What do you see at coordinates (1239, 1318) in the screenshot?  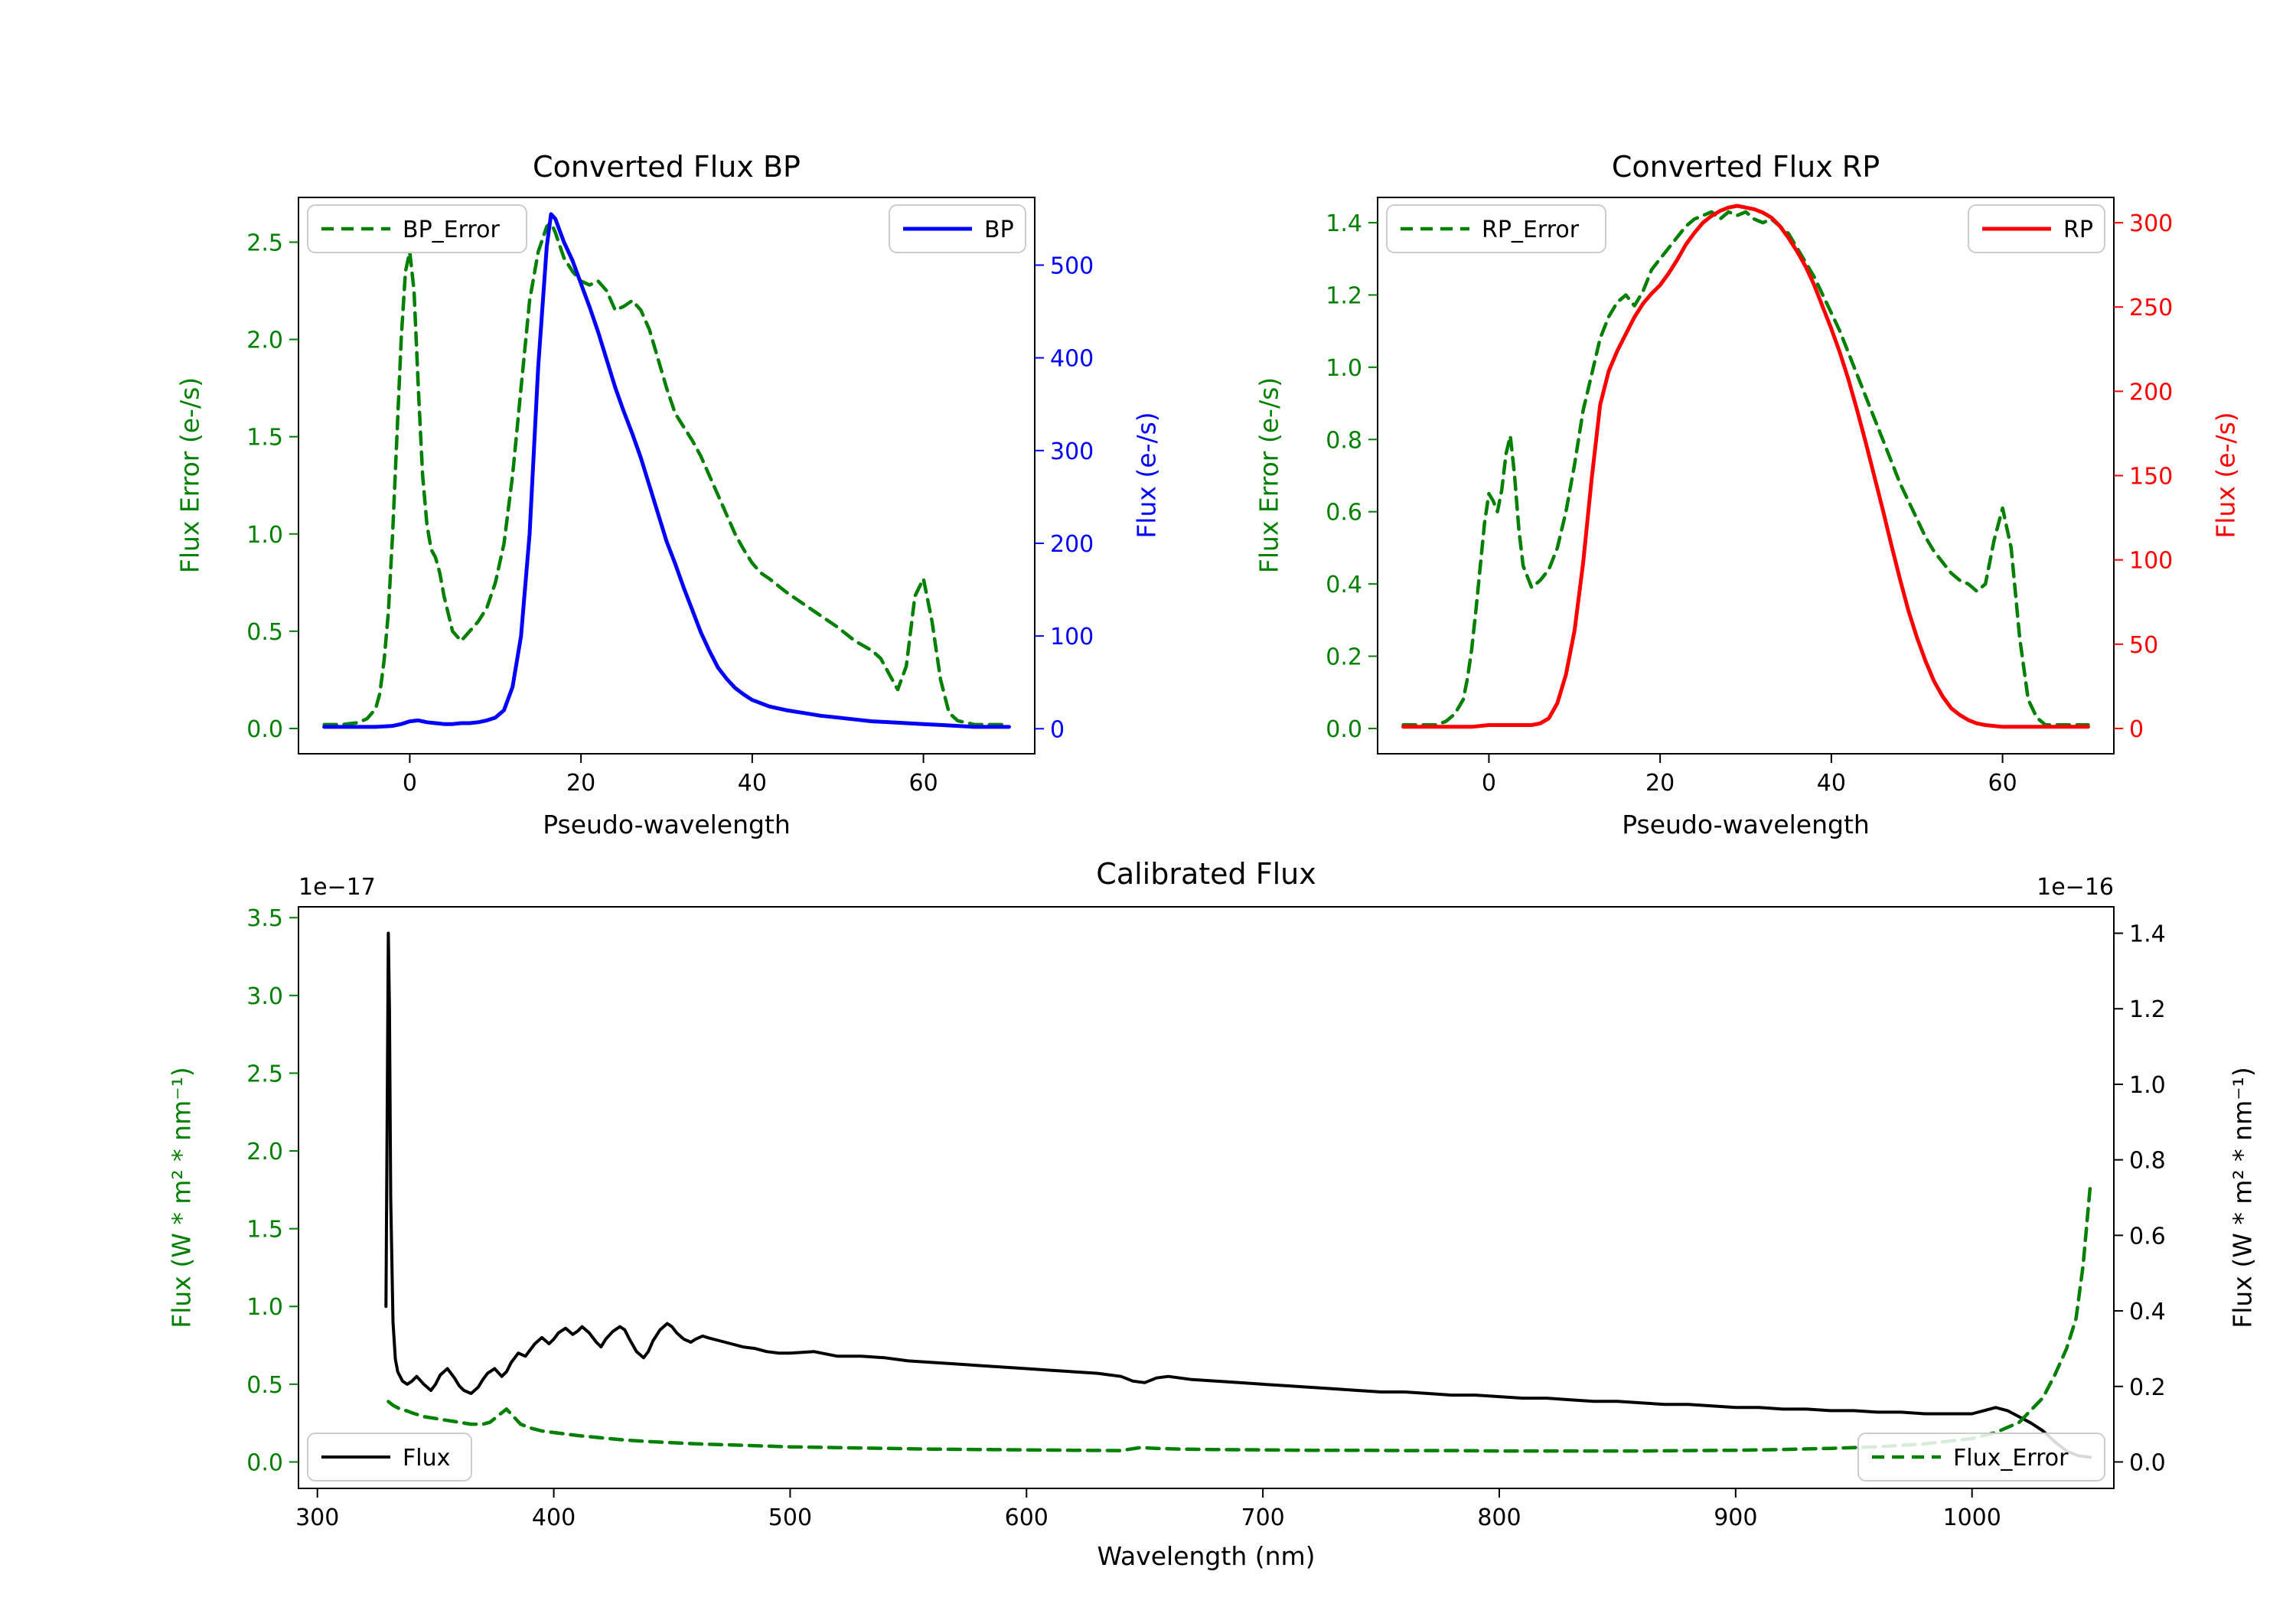 I see `flux-error-line` at bounding box center [1239, 1318].